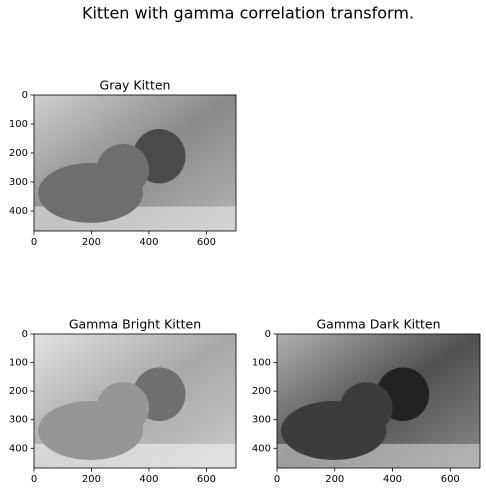 The width and height of the screenshot is (486, 492). What do you see at coordinates (248, 13) in the screenshot?
I see `suptitle: Kitten with gamma correlation transform.` at bounding box center [248, 13].